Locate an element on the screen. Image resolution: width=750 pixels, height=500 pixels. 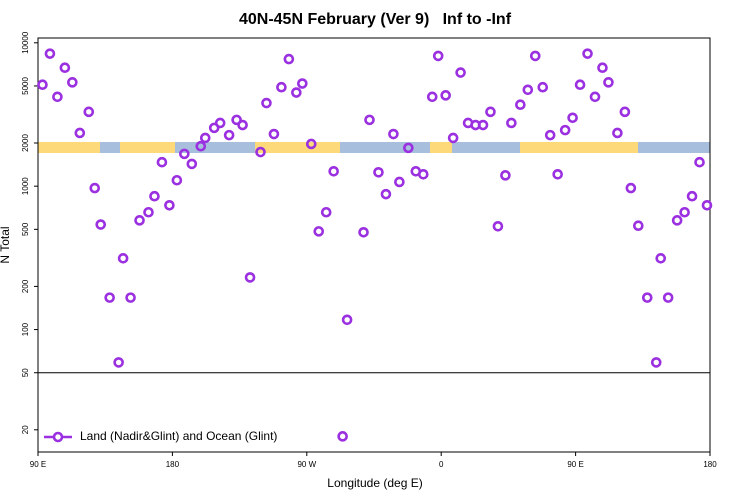
y-tick-label: 1000 is located at coordinates (25, 186).